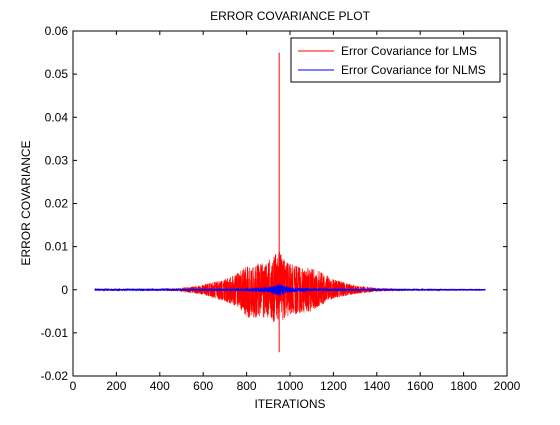 This screenshot has width=560, height=425. Describe the element at coordinates (290, 16) in the screenshot. I see `chart-title: ERROR COVARIANCE PLOT` at that location.